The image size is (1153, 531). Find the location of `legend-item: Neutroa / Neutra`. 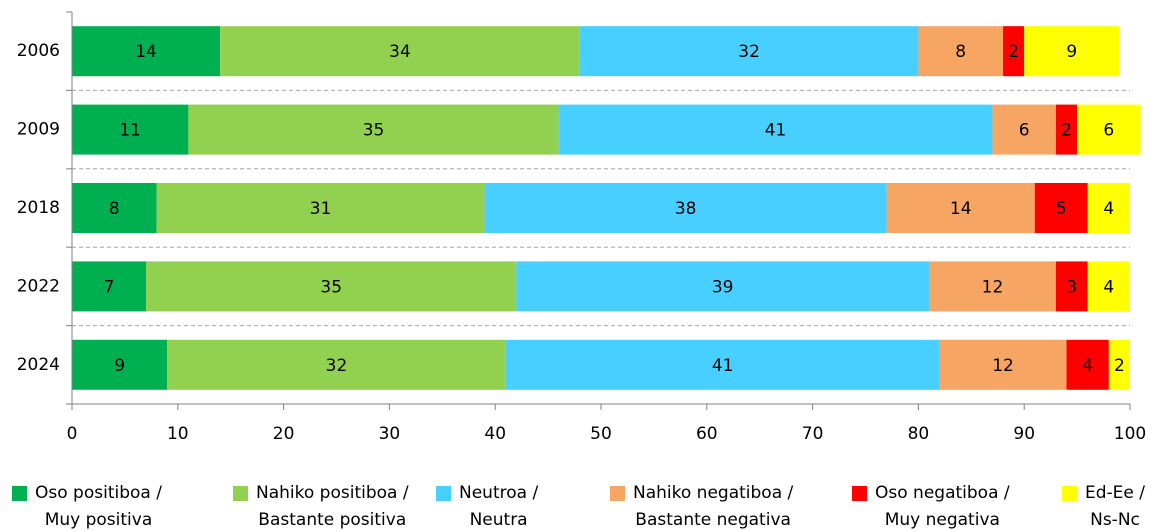

legend-item: Neutroa / Neutra is located at coordinates (487, 505).